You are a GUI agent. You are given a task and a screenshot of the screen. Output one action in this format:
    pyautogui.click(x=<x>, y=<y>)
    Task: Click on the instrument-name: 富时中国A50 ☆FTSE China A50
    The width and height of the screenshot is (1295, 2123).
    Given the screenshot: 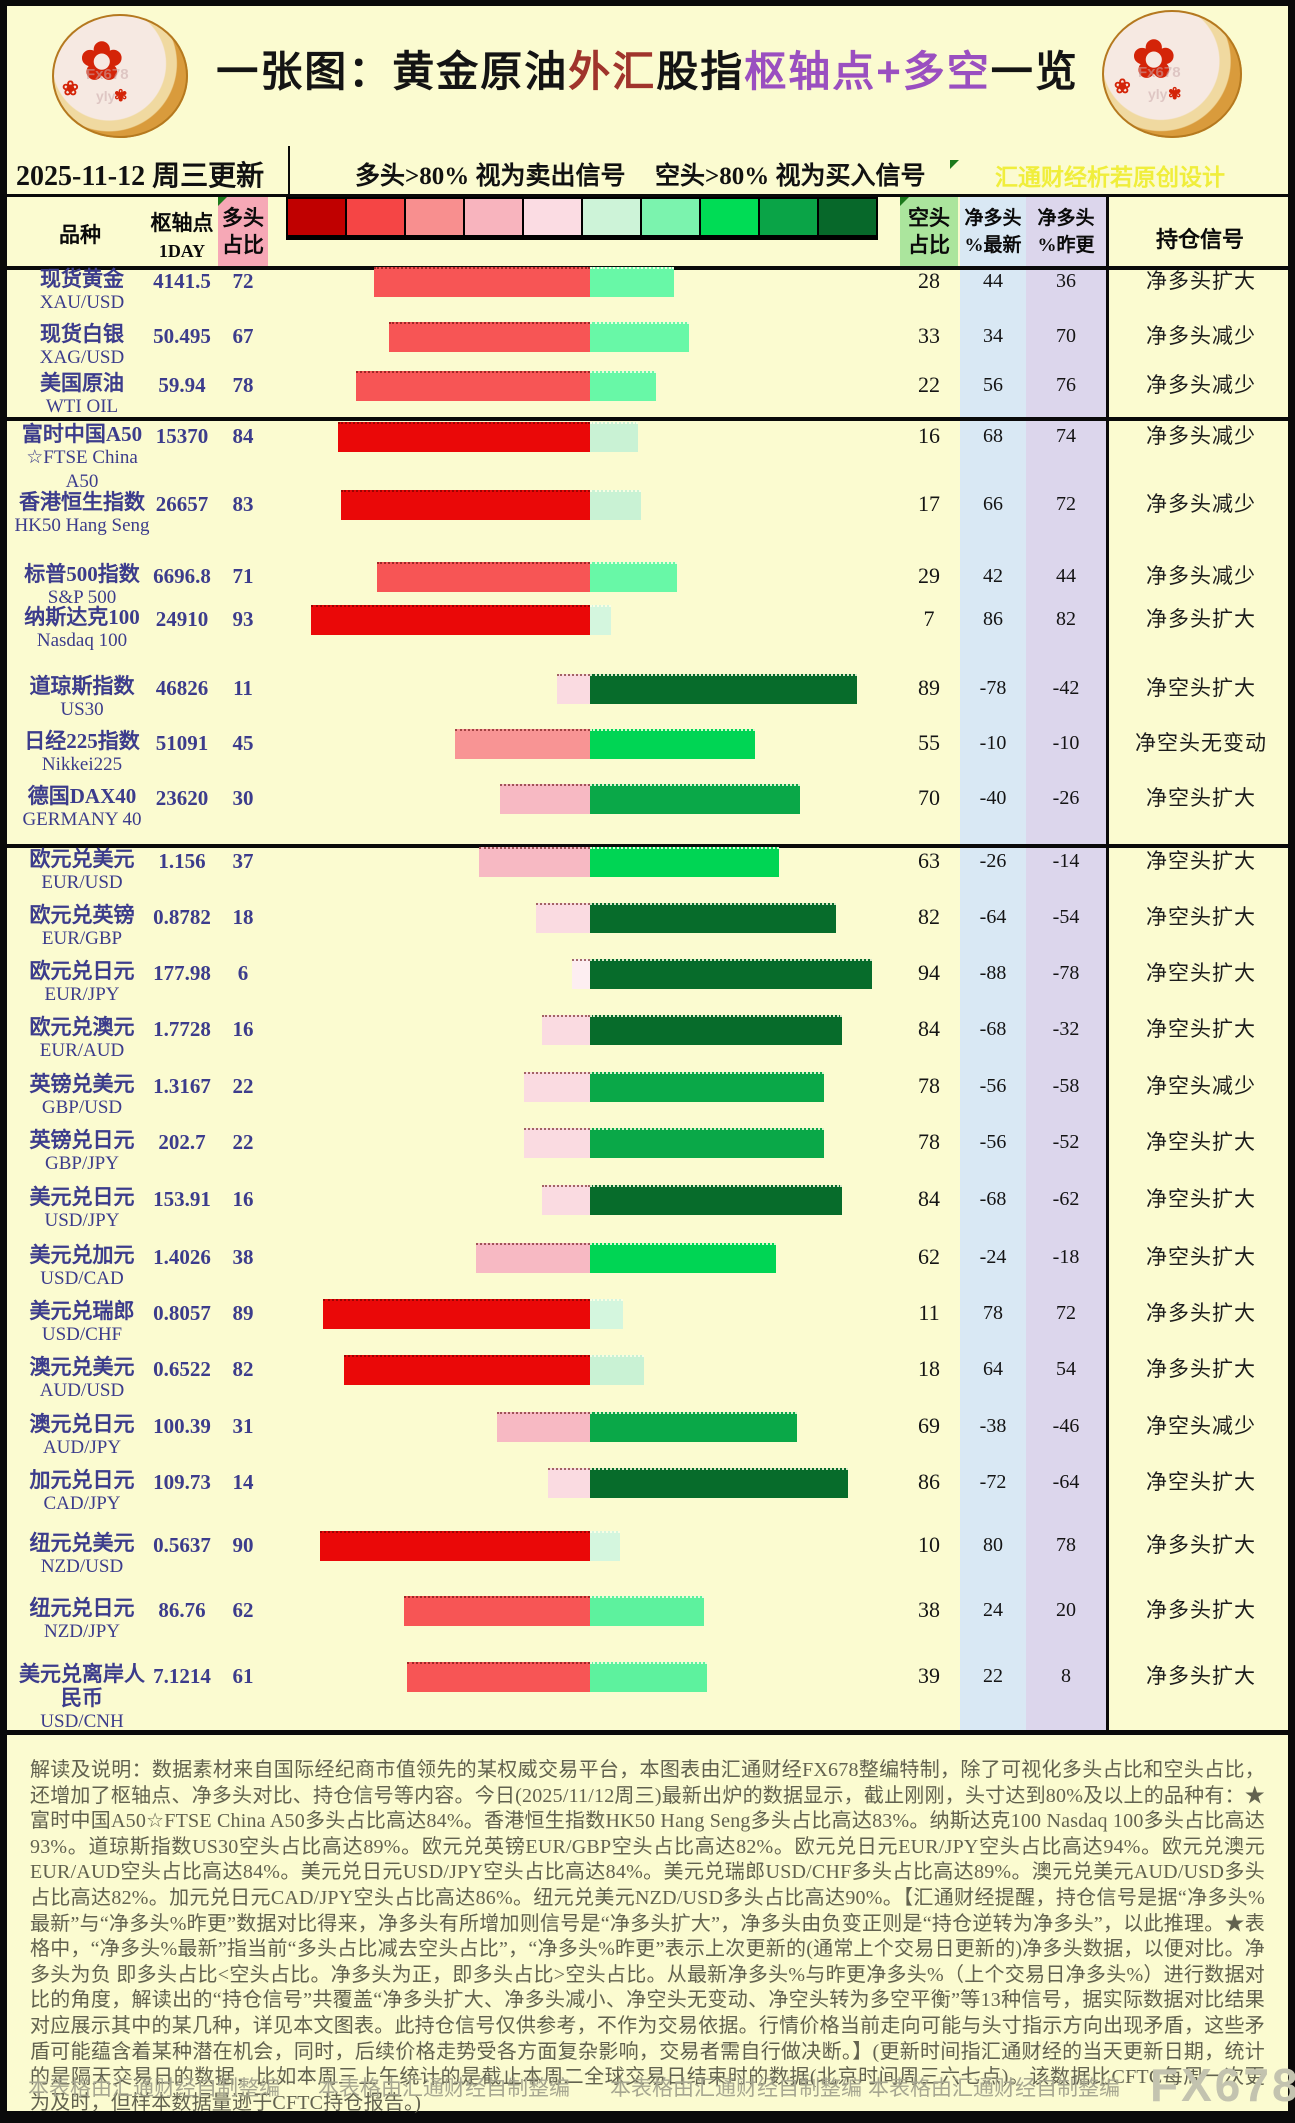 What is the action you would take?
    pyautogui.click(x=82, y=458)
    